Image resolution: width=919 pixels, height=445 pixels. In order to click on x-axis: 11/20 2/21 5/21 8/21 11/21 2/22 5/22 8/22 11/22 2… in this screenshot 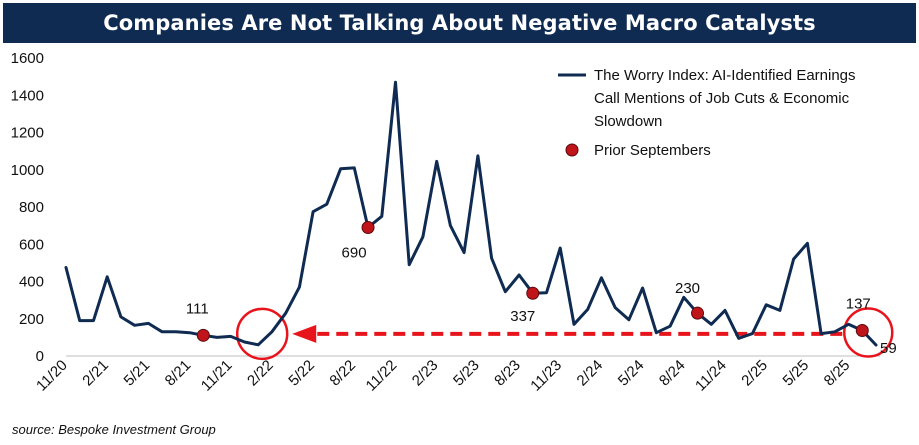, I will do `click(443, 376)`.